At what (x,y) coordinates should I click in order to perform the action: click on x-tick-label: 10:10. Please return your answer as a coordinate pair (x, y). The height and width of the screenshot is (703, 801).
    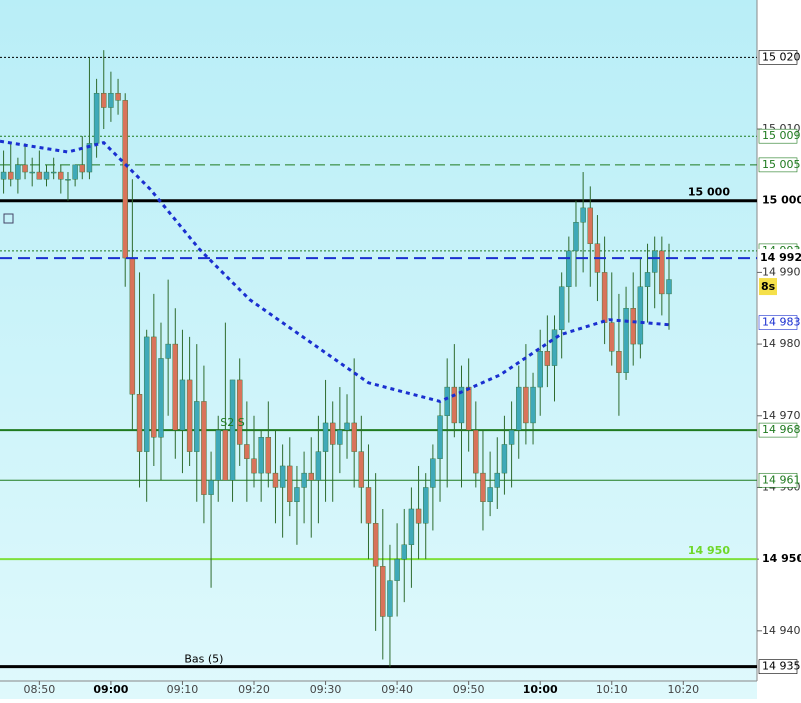
    Looking at the image, I should click on (612, 689).